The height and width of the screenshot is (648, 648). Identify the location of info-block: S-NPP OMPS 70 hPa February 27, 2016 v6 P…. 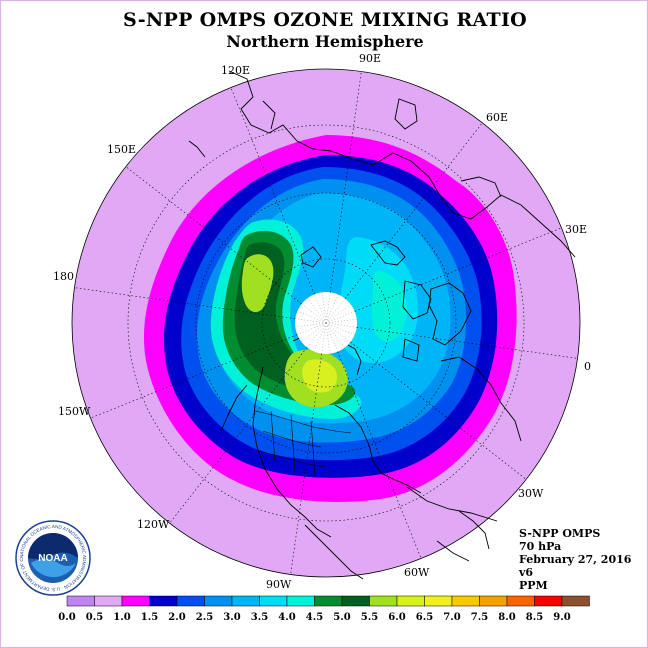
(575, 559).